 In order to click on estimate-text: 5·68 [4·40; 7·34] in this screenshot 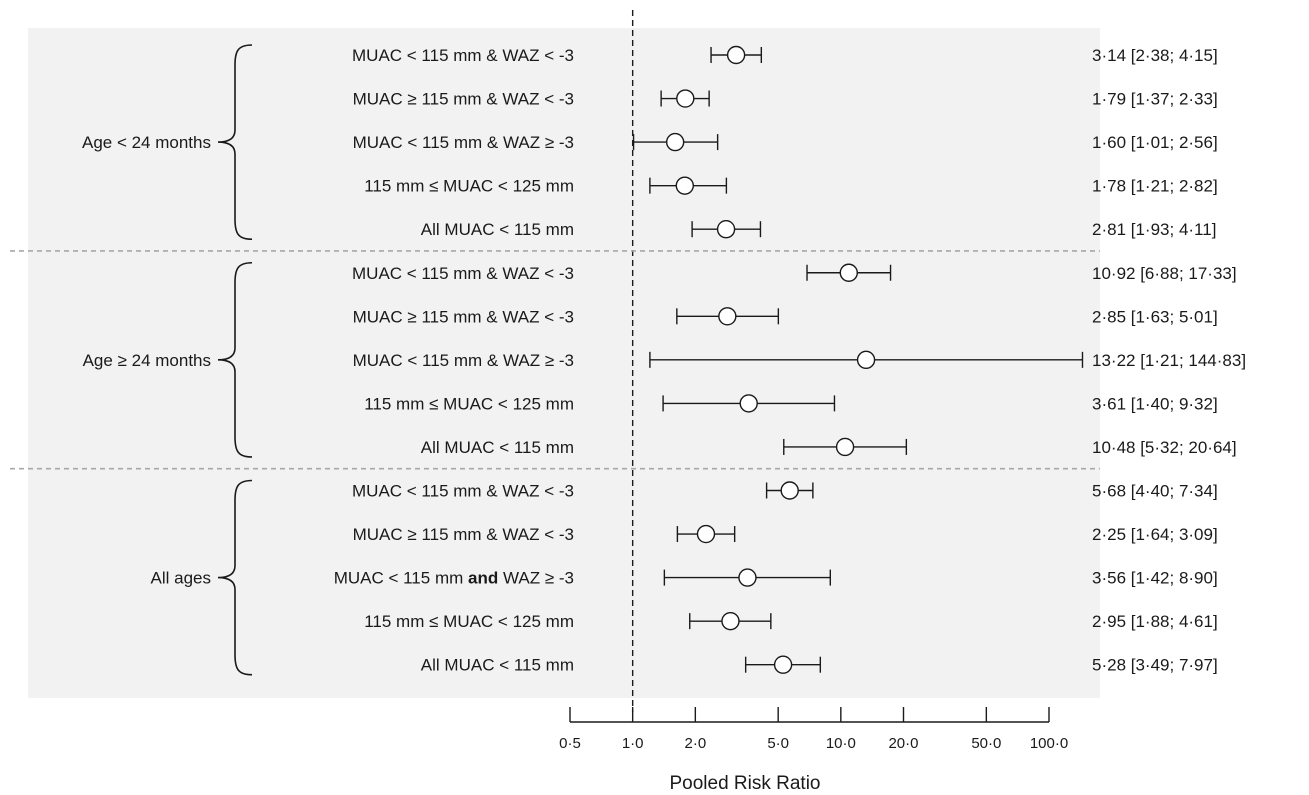, I will do `click(1155, 491)`.